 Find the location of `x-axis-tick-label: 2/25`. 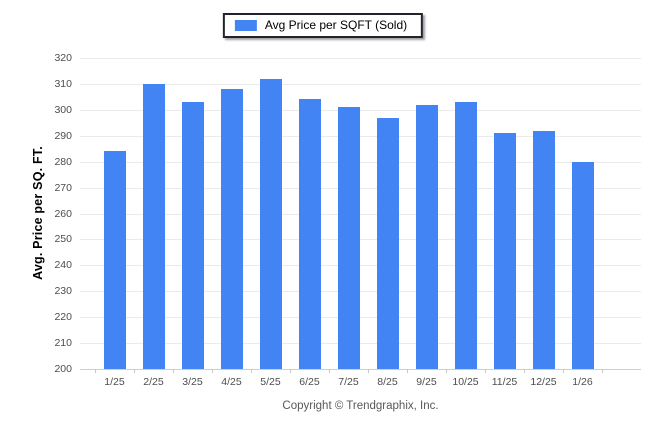

x-axis-tick-label: 2/25 is located at coordinates (153, 382).